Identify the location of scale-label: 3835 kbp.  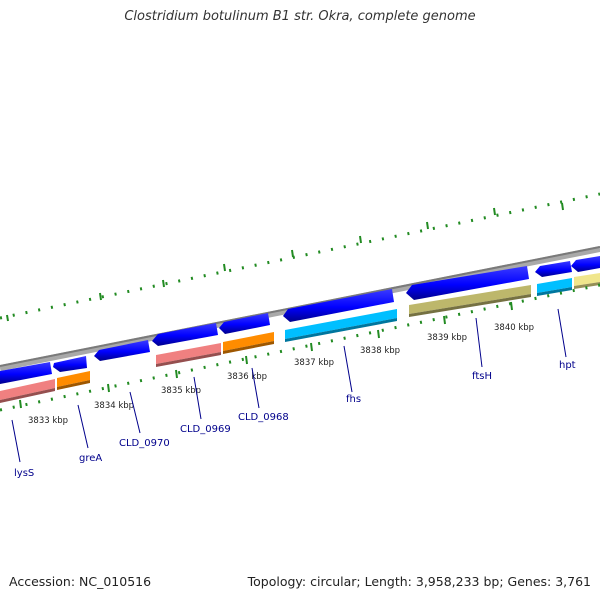
(181, 391).